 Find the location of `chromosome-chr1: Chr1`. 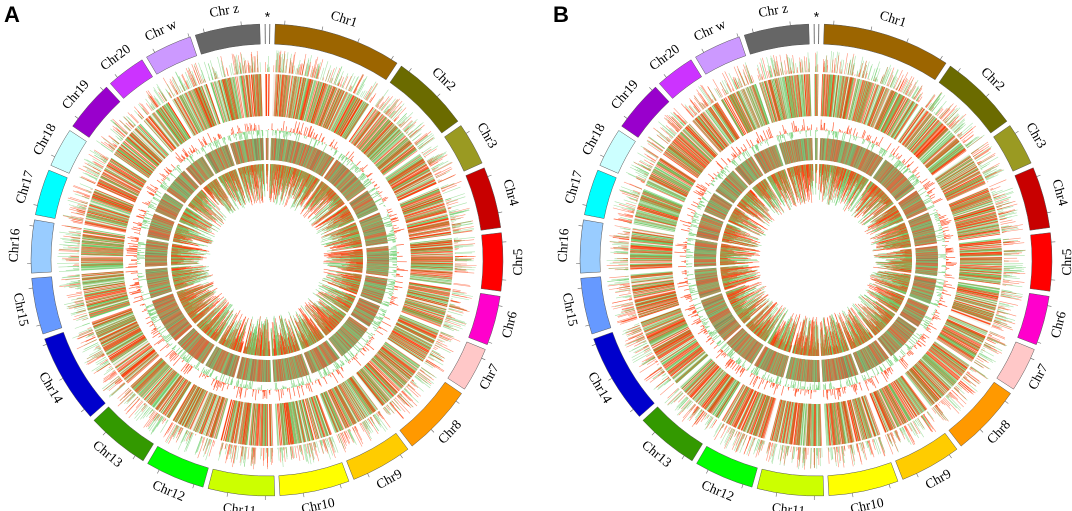

chromosome-chr1: Chr1 is located at coordinates (882, 109).